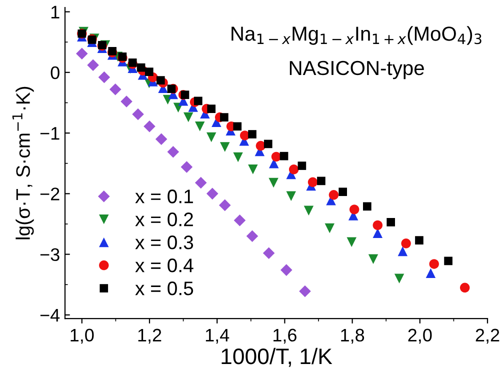 The height and width of the screenshot is (377, 500). I want to click on x-tick-label: 2,2, so click(488, 336).